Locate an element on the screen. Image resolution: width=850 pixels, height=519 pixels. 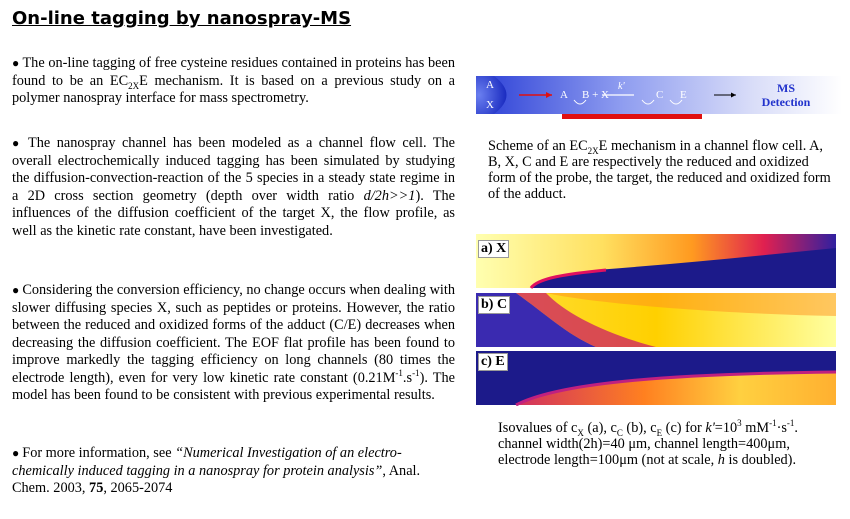
scheme: A X A B + X k' C E MS Detection is located at coordinates (659, 97).